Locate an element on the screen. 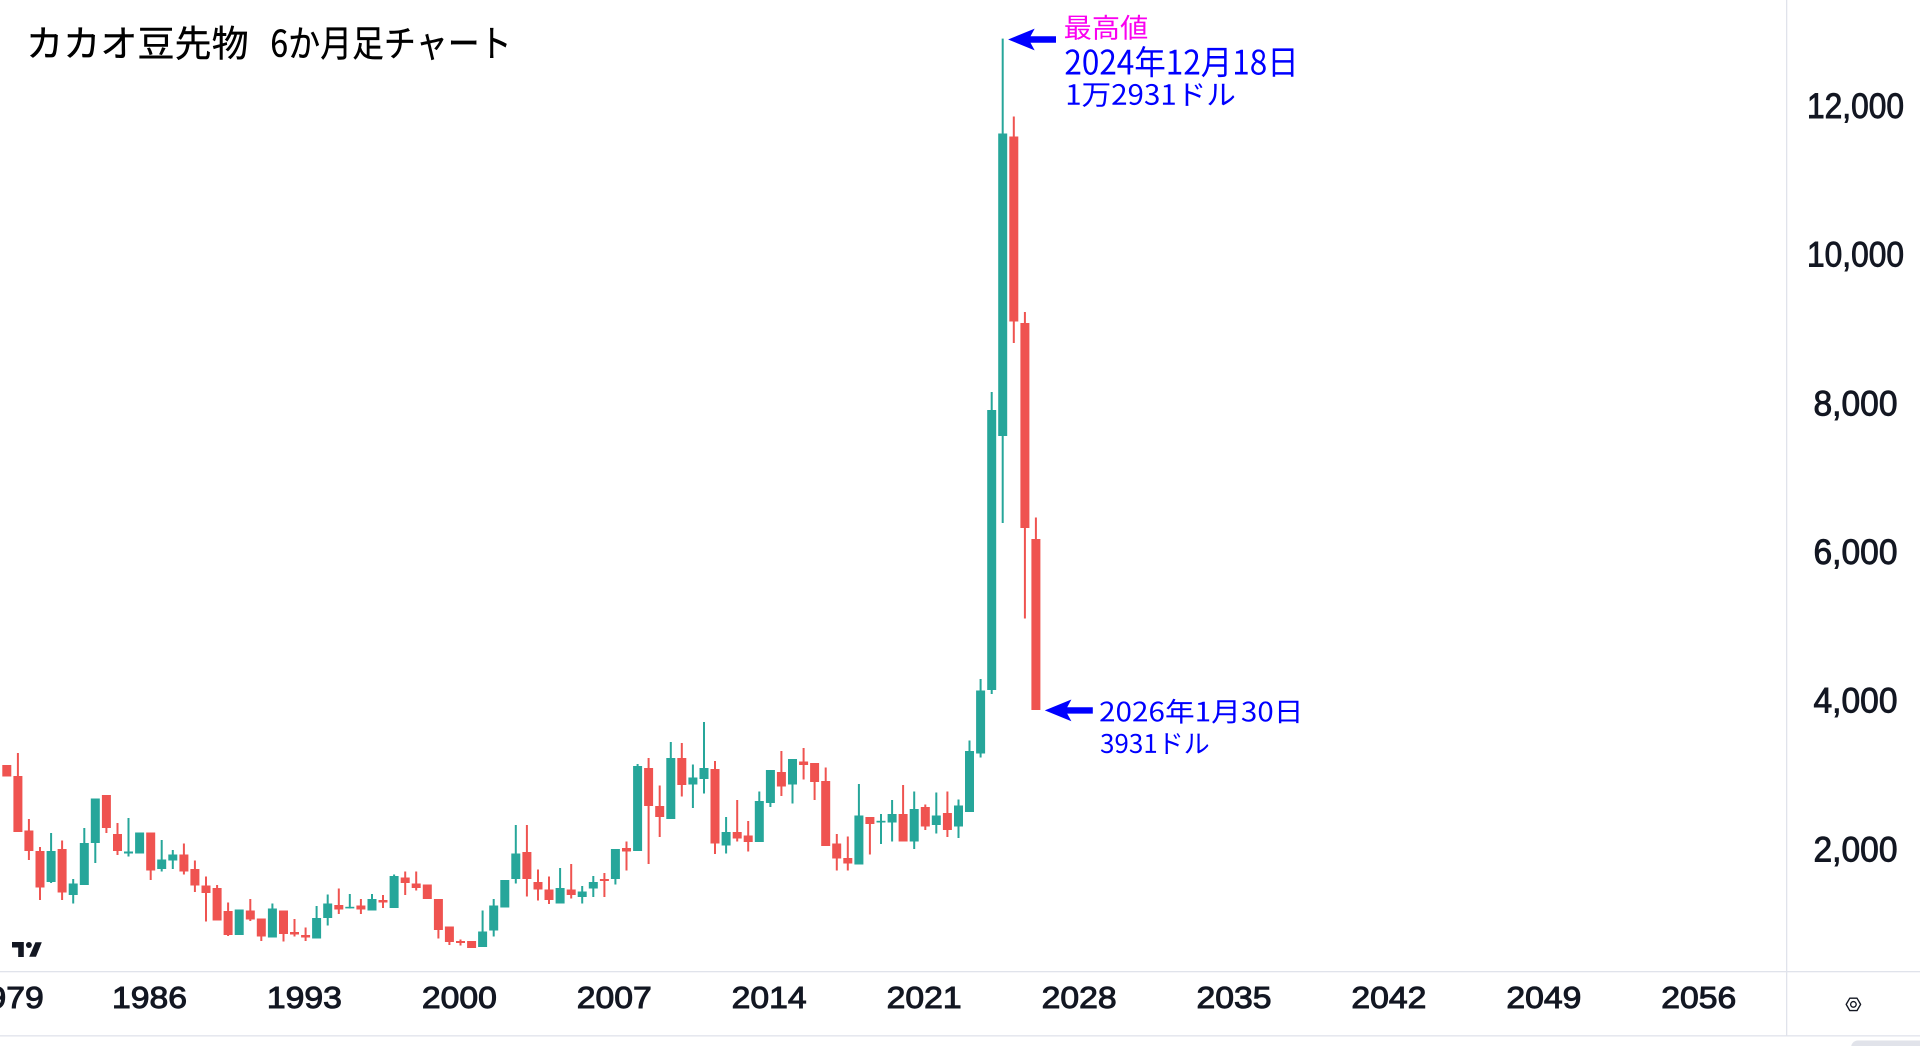 The height and width of the screenshot is (1046, 1920). svg-text: 12,000 is located at coordinates (1855, 106).